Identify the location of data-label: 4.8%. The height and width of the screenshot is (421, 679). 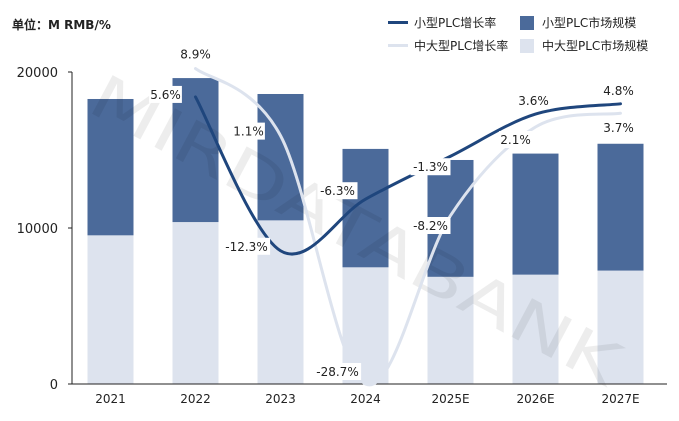
(618, 91).